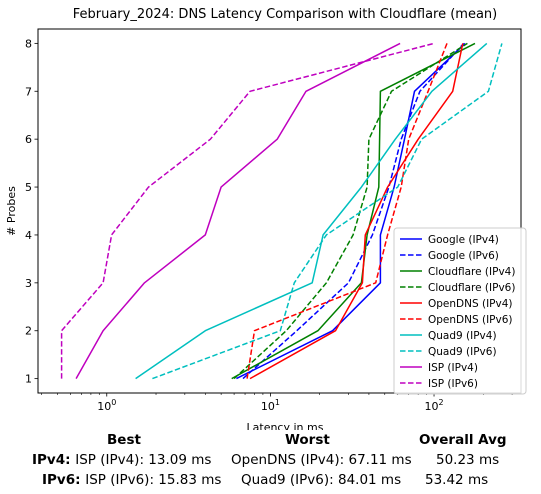 This screenshot has width=541, height=494. Describe the element at coordinates (470, 320) in the screenshot. I see `legend-entry: OpenDNS (IPv6)` at that location.